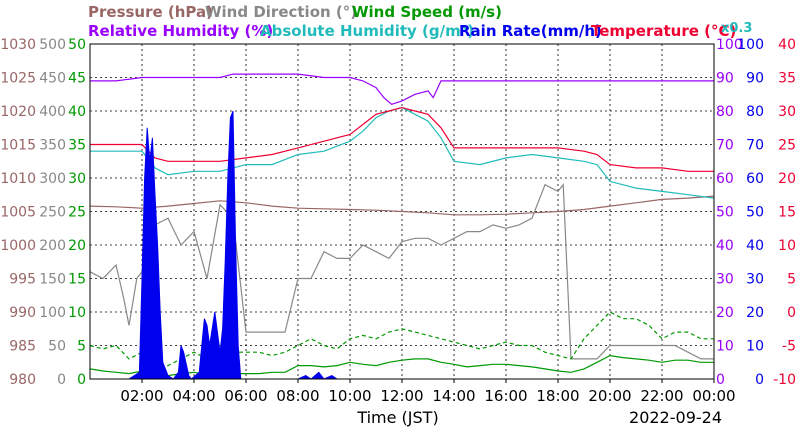 Image resolution: width=800 pixels, height=434 pixels. Describe the element at coordinates (22, 380) in the screenshot. I see `pressure-tick-label: 980` at that location.